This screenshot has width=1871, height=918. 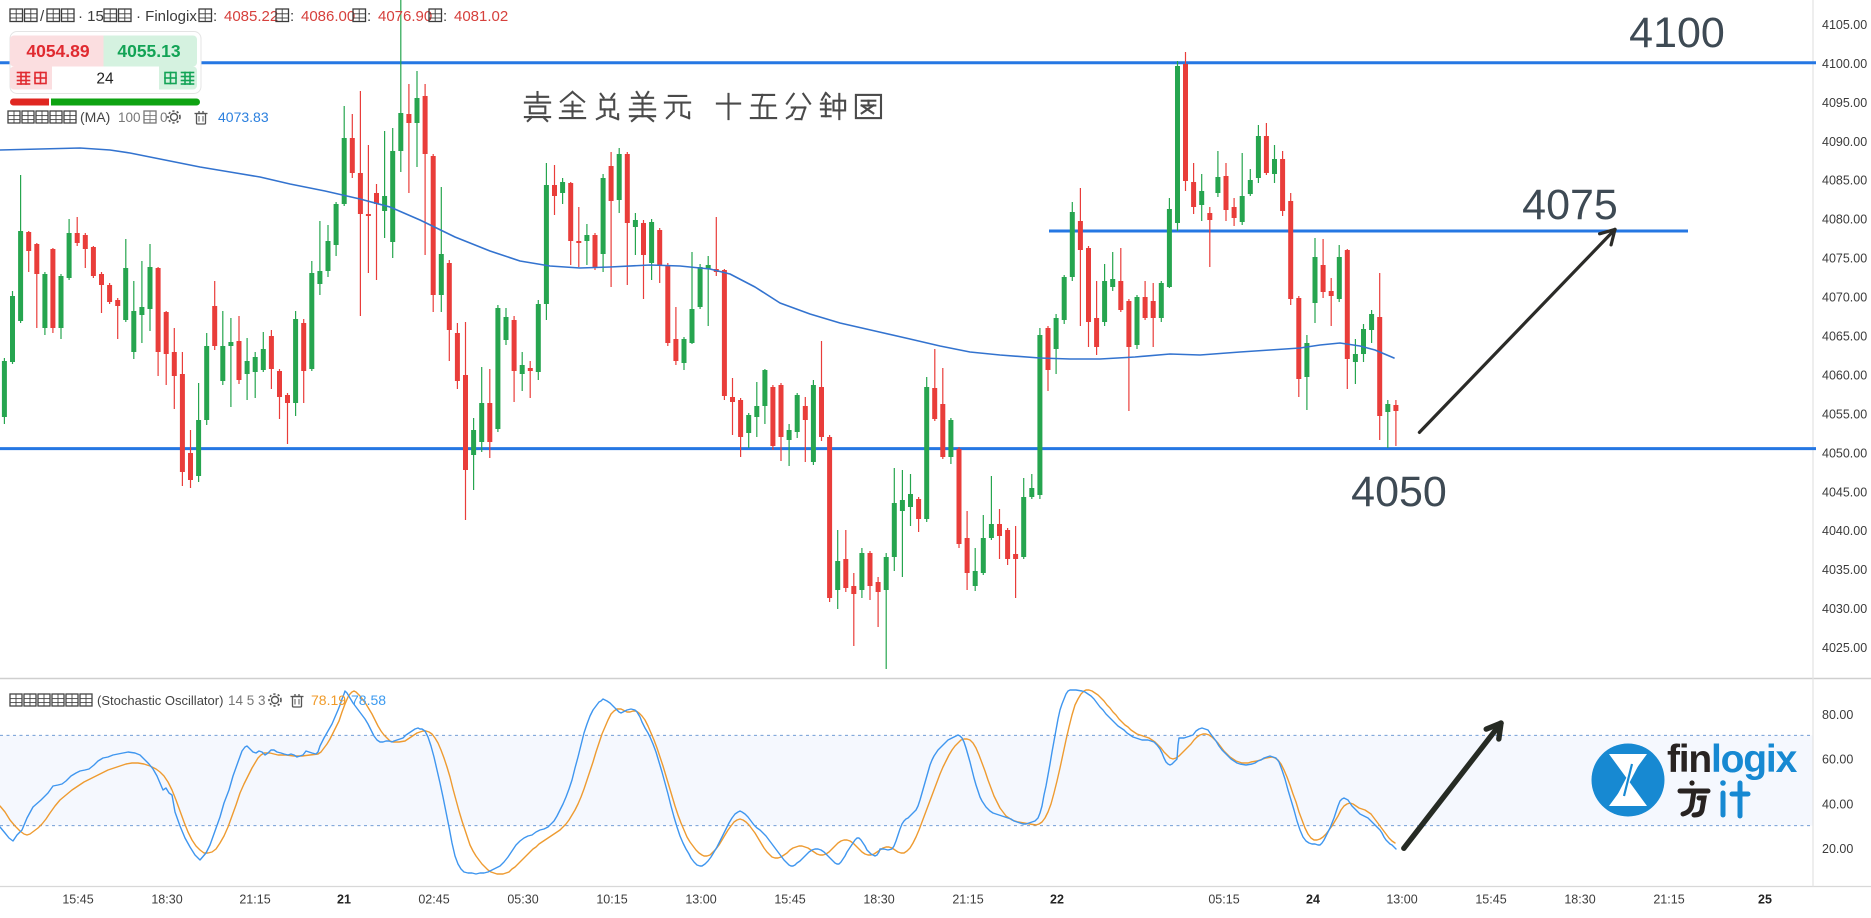 I want to click on svg-text: 25, so click(x=1765, y=900).